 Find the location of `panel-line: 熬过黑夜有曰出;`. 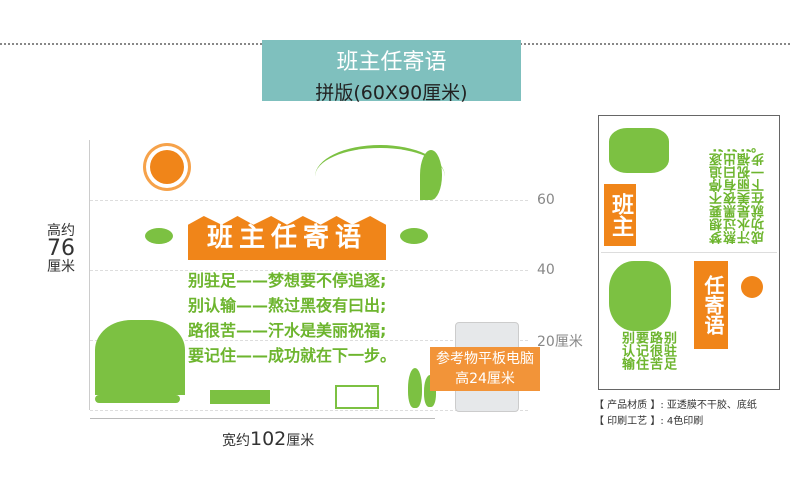

panel-line: 熬过黑夜有曰出; is located at coordinates (731, 195).